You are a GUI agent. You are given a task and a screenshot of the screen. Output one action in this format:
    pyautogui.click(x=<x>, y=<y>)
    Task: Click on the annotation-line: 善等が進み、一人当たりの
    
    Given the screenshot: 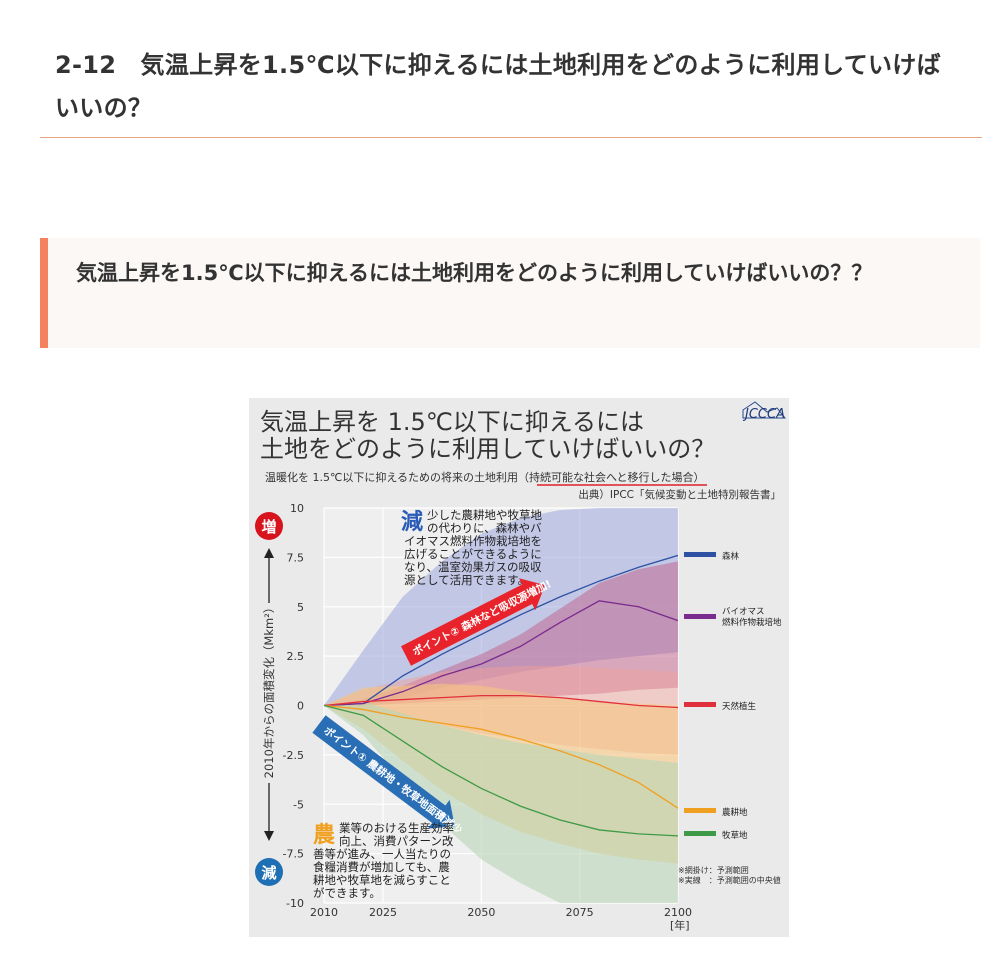 What is the action you would take?
    pyautogui.click(x=382, y=854)
    